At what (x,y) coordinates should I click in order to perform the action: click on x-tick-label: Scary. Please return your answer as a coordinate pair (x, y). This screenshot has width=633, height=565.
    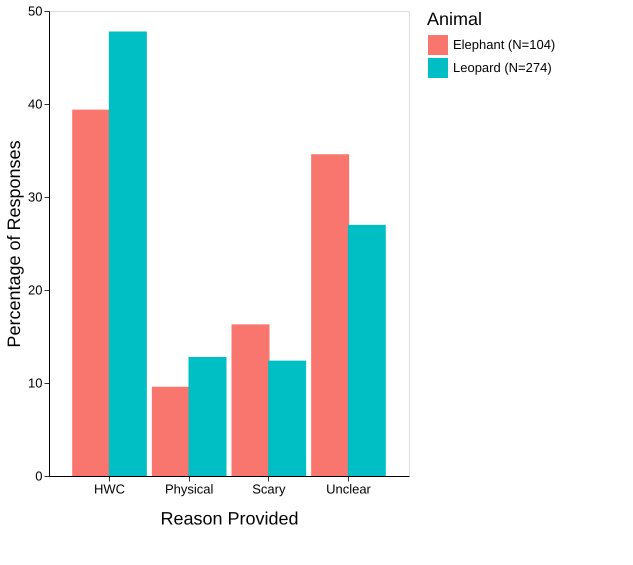
    Looking at the image, I should click on (269, 489).